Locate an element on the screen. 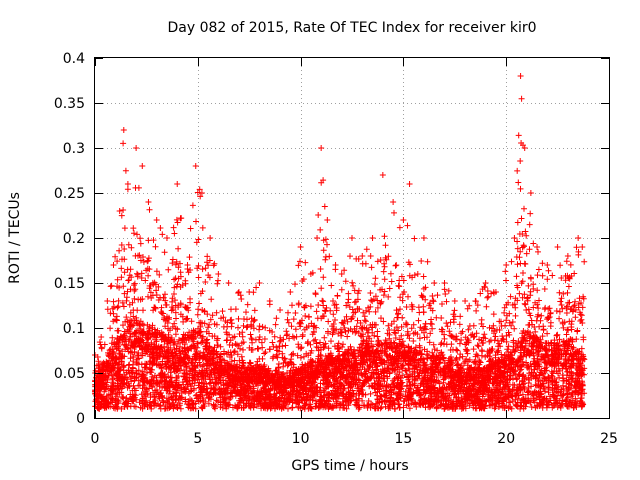  x-tick-label: 10 is located at coordinates (301, 439).